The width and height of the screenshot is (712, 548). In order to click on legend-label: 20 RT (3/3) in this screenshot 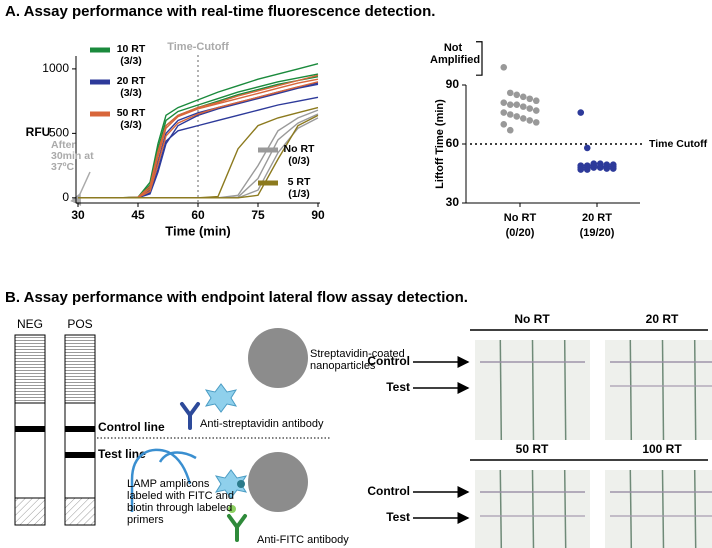, I will do `click(131, 87)`.